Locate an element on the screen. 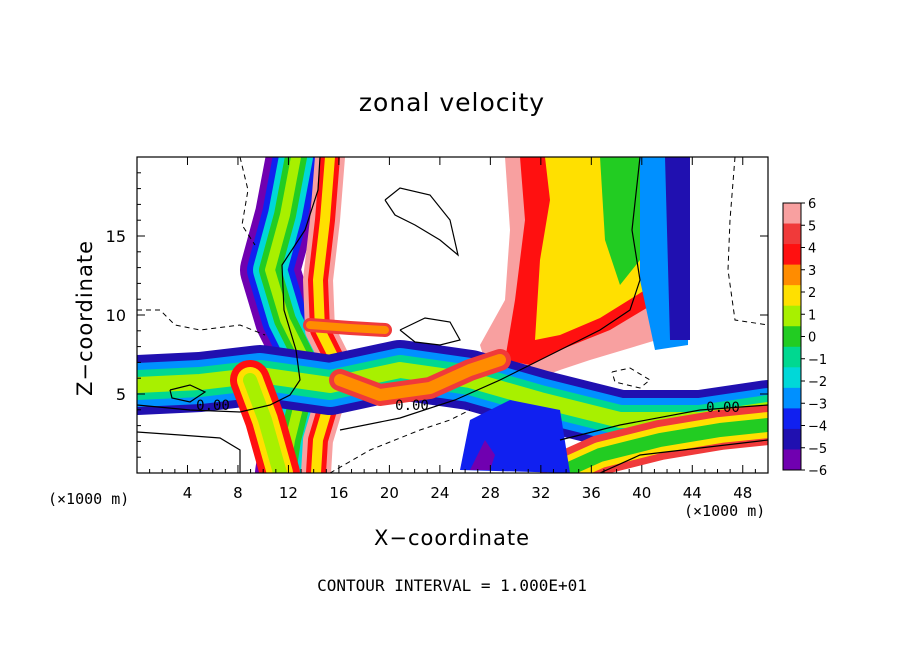  shear-red is located at coordinates (347, 327).